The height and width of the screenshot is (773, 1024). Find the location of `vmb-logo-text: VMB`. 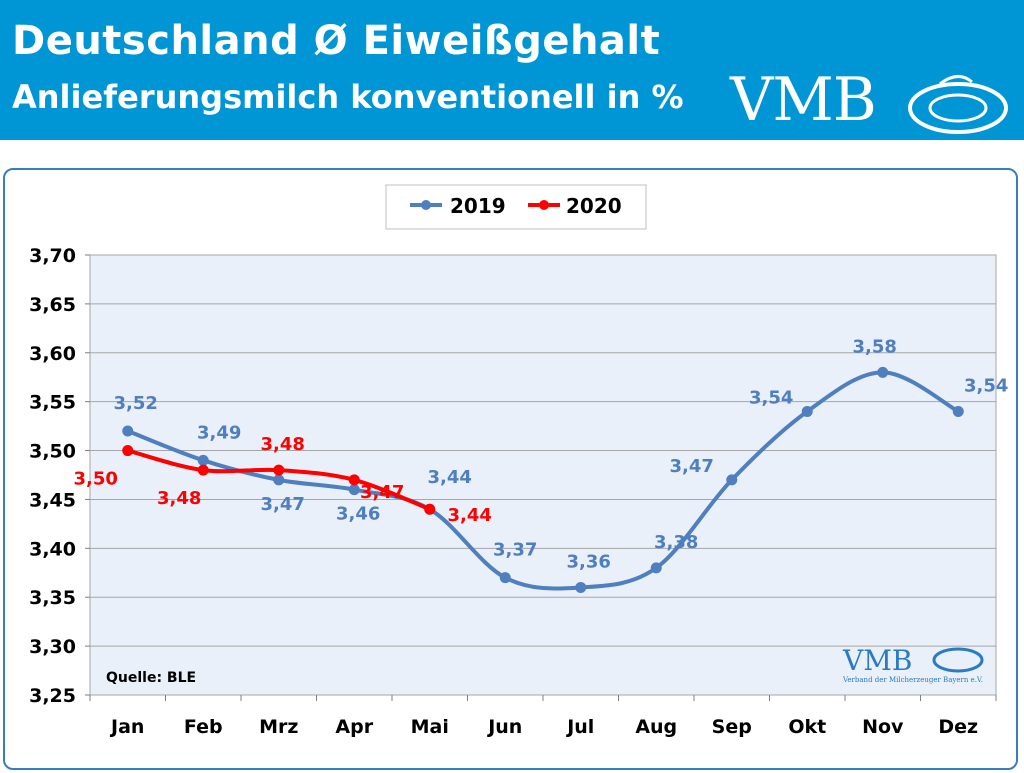

vmb-logo-text: VMB is located at coordinates (803, 100).